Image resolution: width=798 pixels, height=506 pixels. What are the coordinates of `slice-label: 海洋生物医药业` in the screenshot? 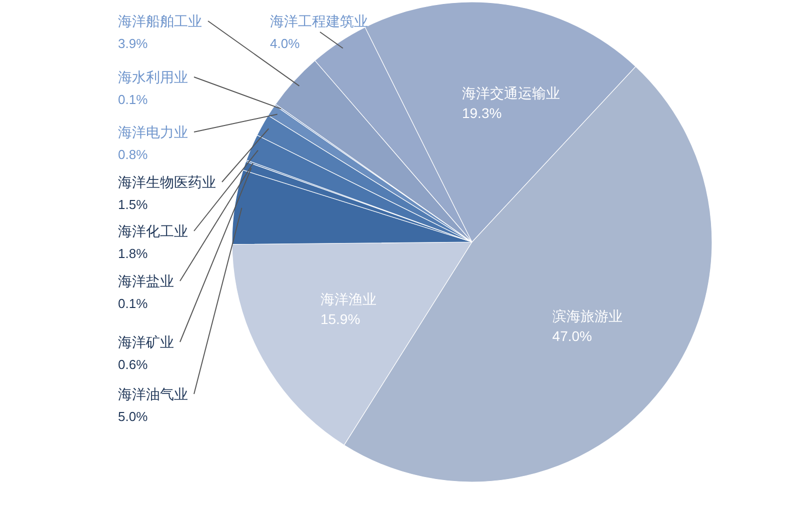 It's located at (167, 182).